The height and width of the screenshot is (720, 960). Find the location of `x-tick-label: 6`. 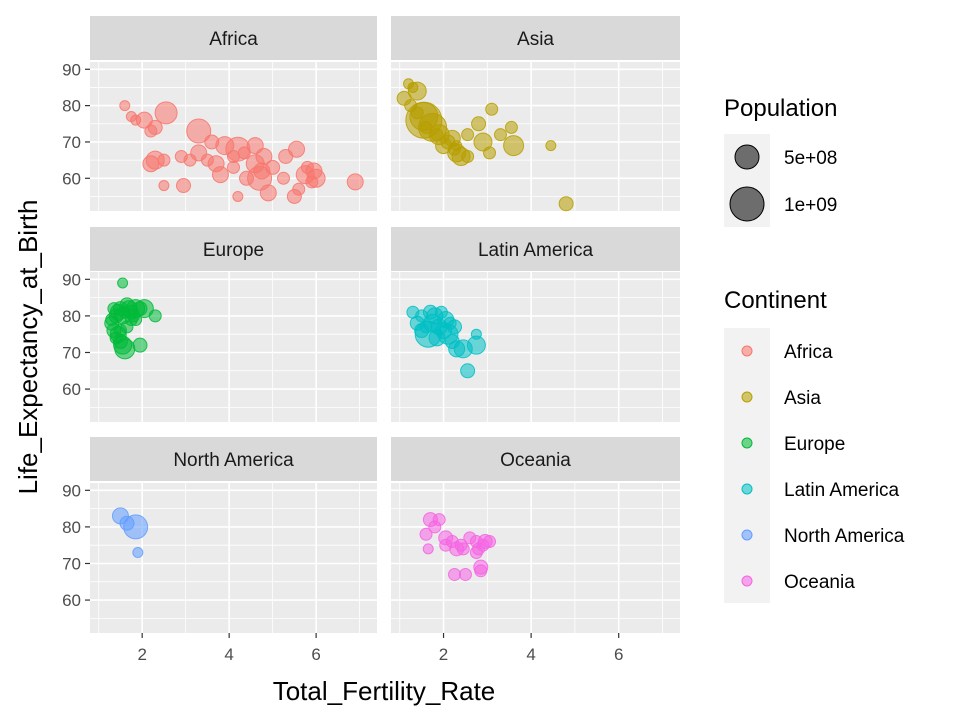

x-tick-label: 6 is located at coordinates (618, 654).